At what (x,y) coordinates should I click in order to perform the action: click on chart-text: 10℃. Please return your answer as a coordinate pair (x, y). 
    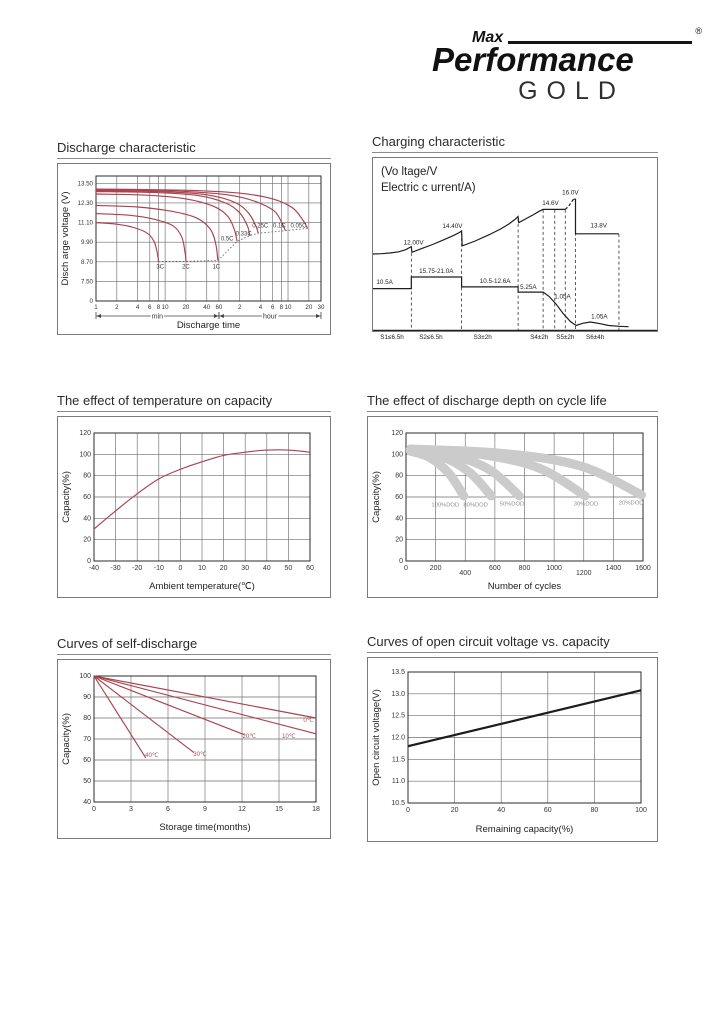
    Looking at the image, I should click on (289, 736).